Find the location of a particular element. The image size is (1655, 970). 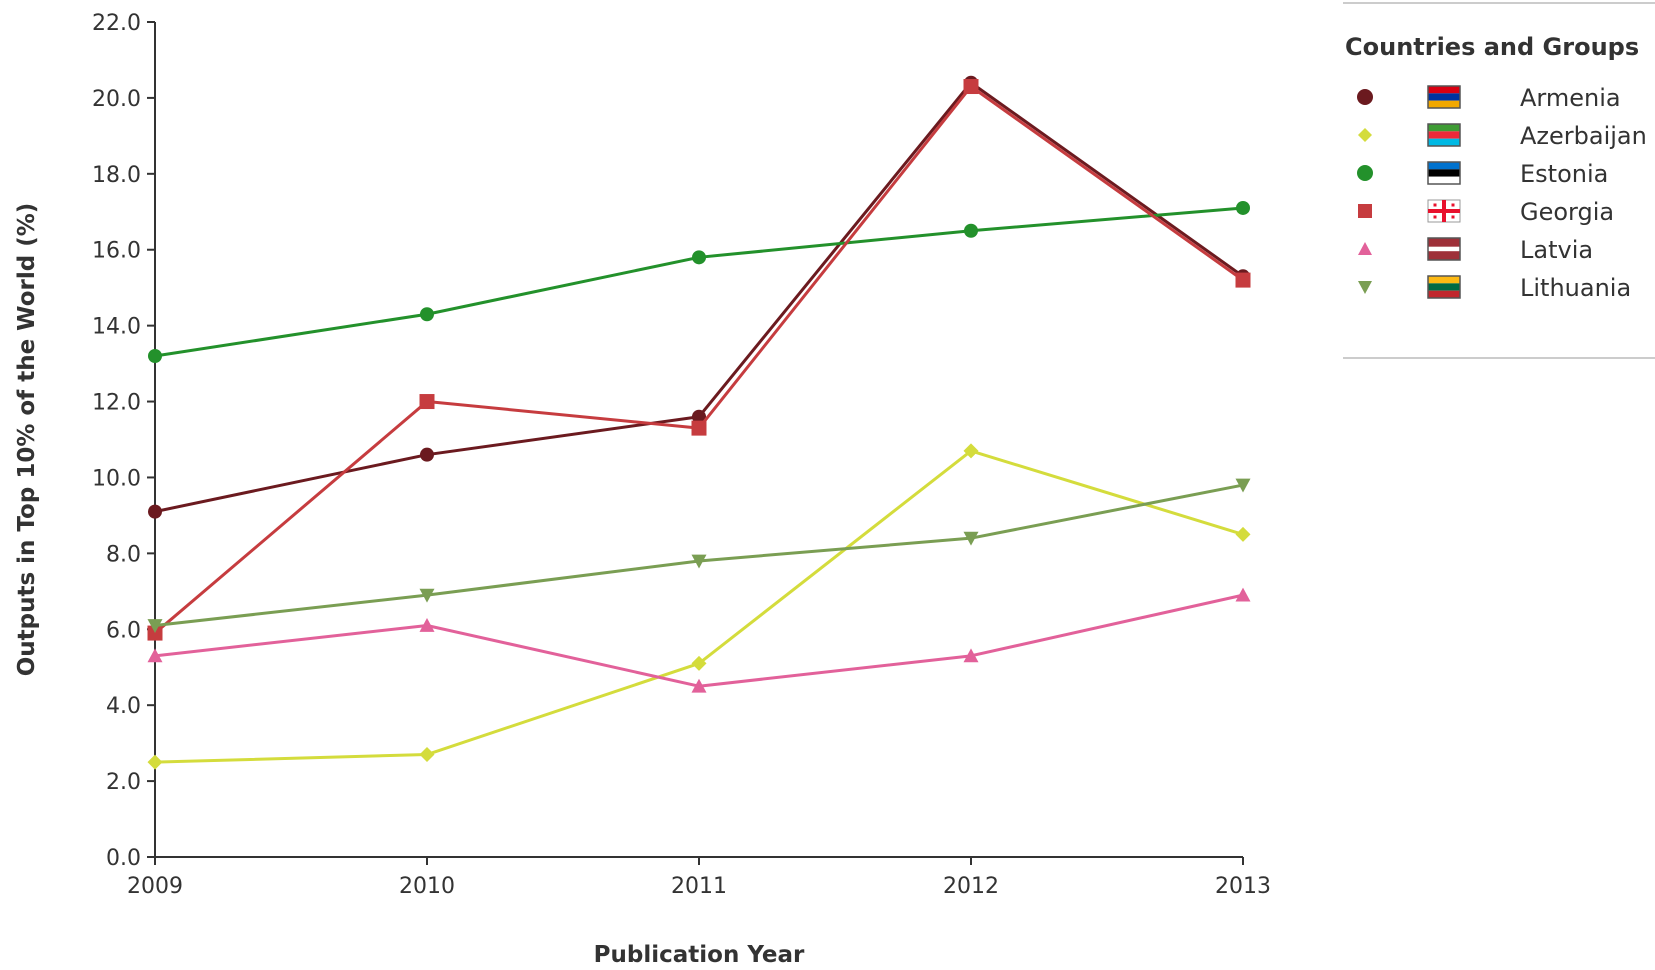

x-axis-ticks: 2009 2010 2011 2012 2013 is located at coordinates (699, 878).